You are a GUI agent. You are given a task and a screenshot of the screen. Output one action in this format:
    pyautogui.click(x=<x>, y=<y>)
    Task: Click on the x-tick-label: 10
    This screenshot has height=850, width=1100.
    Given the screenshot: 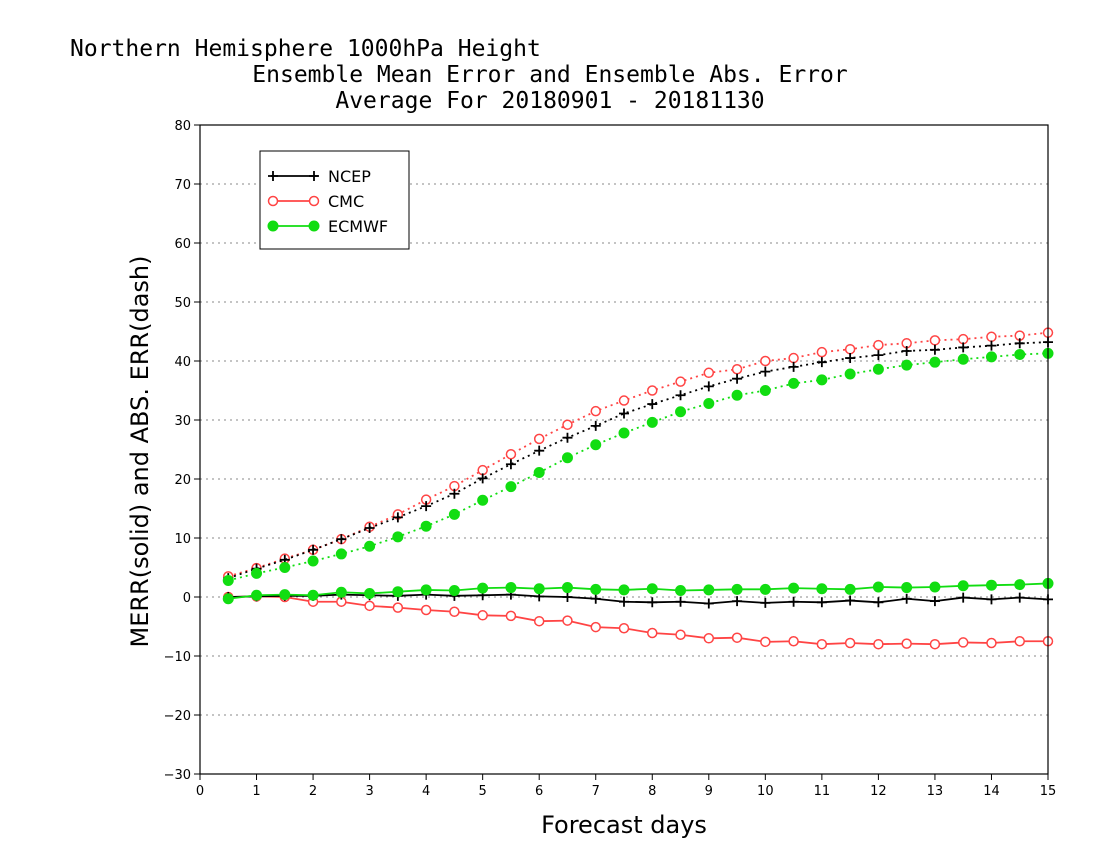 What is the action you would take?
    pyautogui.click(x=765, y=791)
    